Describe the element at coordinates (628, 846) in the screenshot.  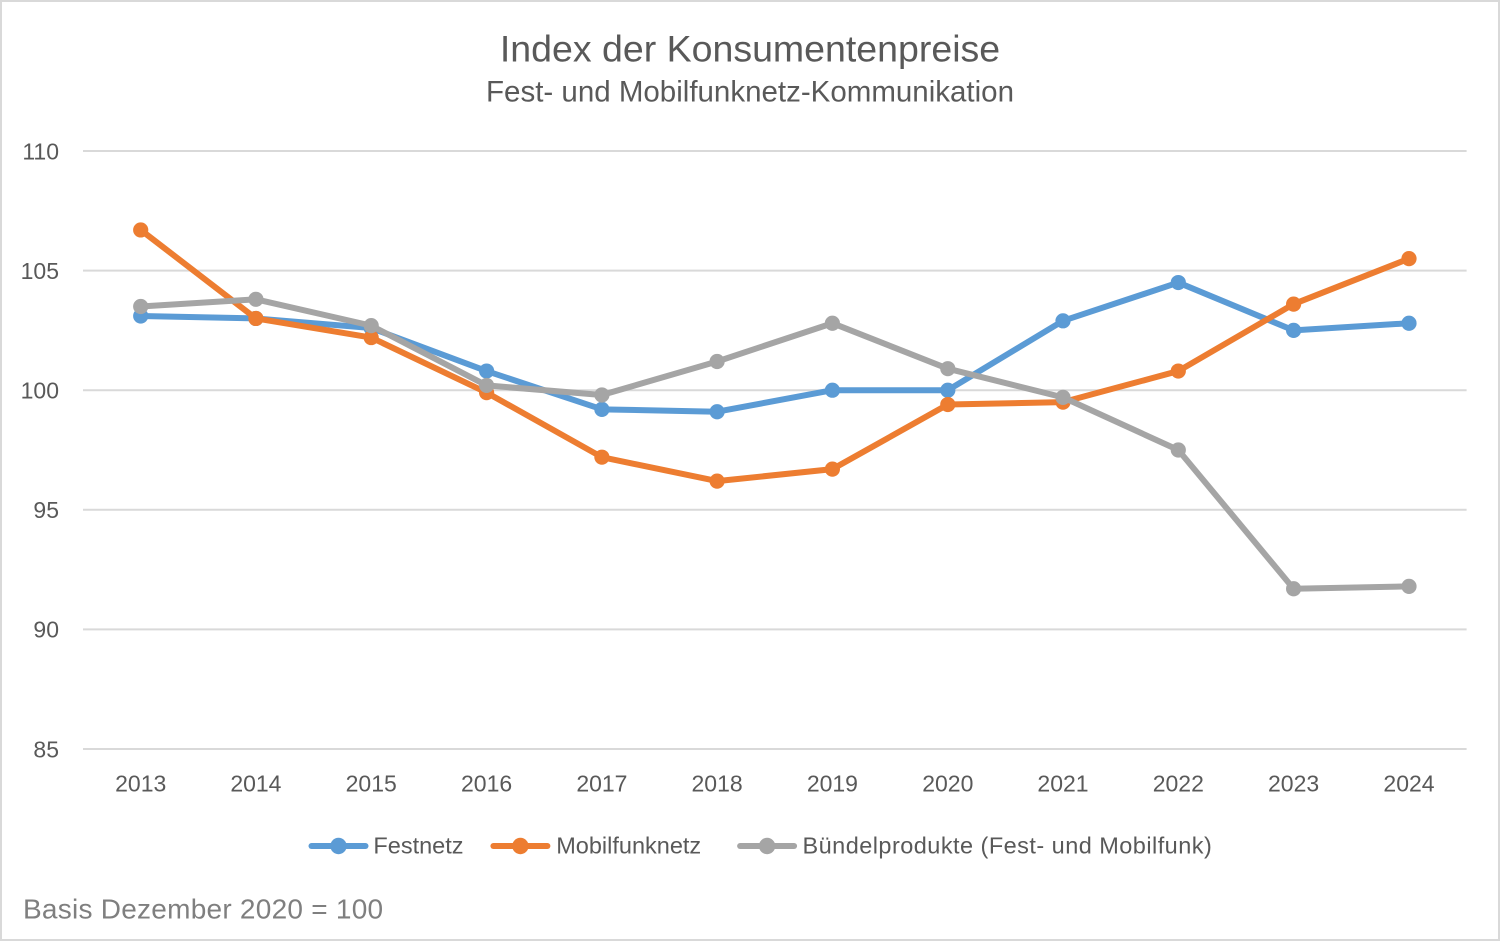
I see `svg-text: Mobilfunknetz` at that location.